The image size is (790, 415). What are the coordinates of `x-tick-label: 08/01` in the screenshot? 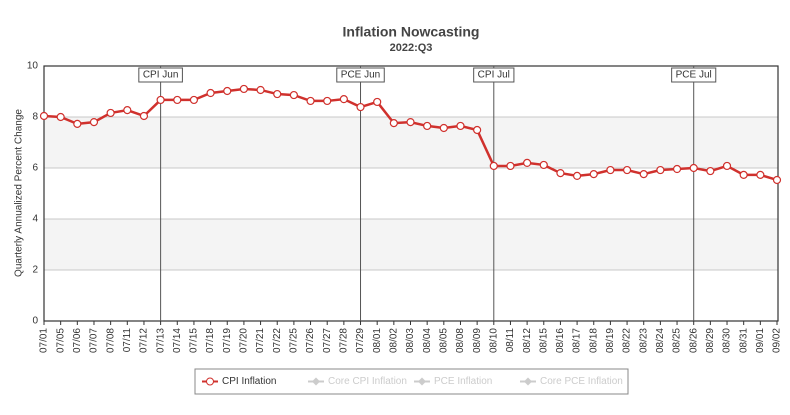 It's located at (377, 340).